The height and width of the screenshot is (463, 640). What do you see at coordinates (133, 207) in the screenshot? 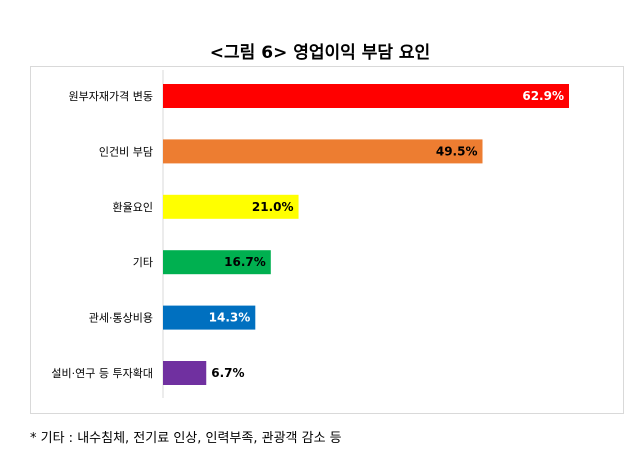
I see `category-label: 환율요인` at bounding box center [133, 207].